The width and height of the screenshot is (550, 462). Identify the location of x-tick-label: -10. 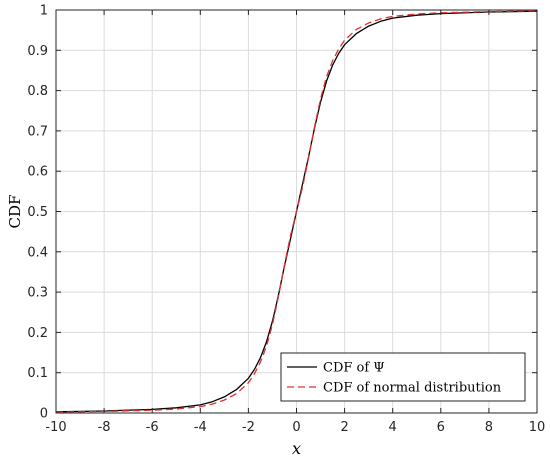
(55, 427).